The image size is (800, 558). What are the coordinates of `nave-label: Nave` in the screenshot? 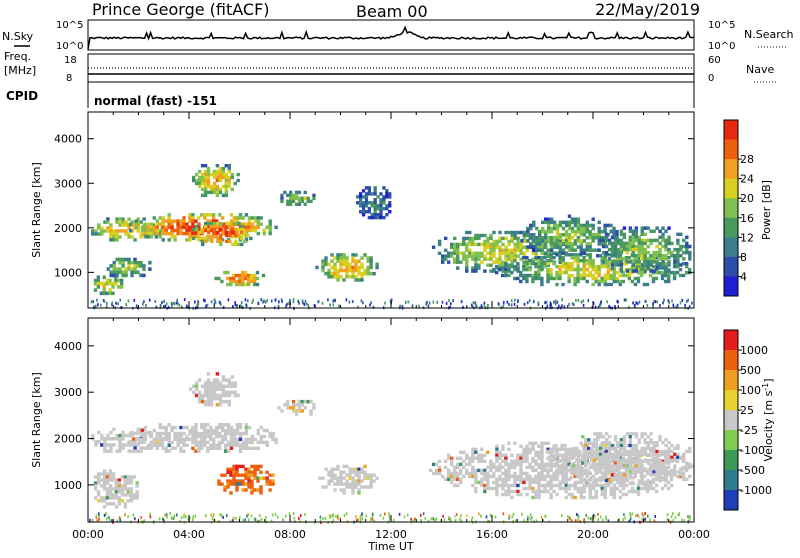 It's located at (760, 69).